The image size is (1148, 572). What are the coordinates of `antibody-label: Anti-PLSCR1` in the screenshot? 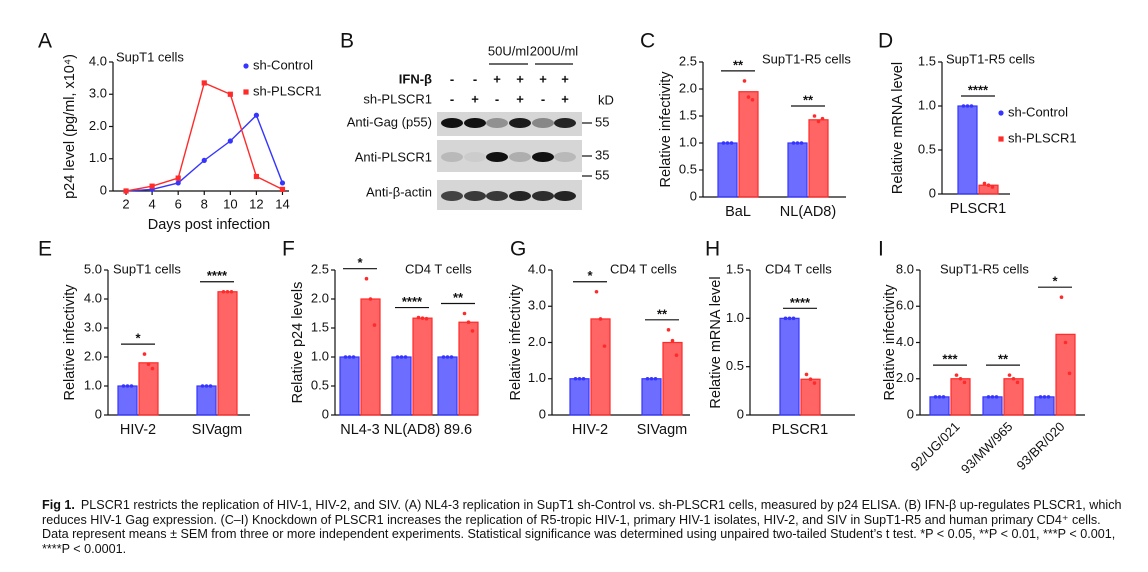 It's located at (393, 156).